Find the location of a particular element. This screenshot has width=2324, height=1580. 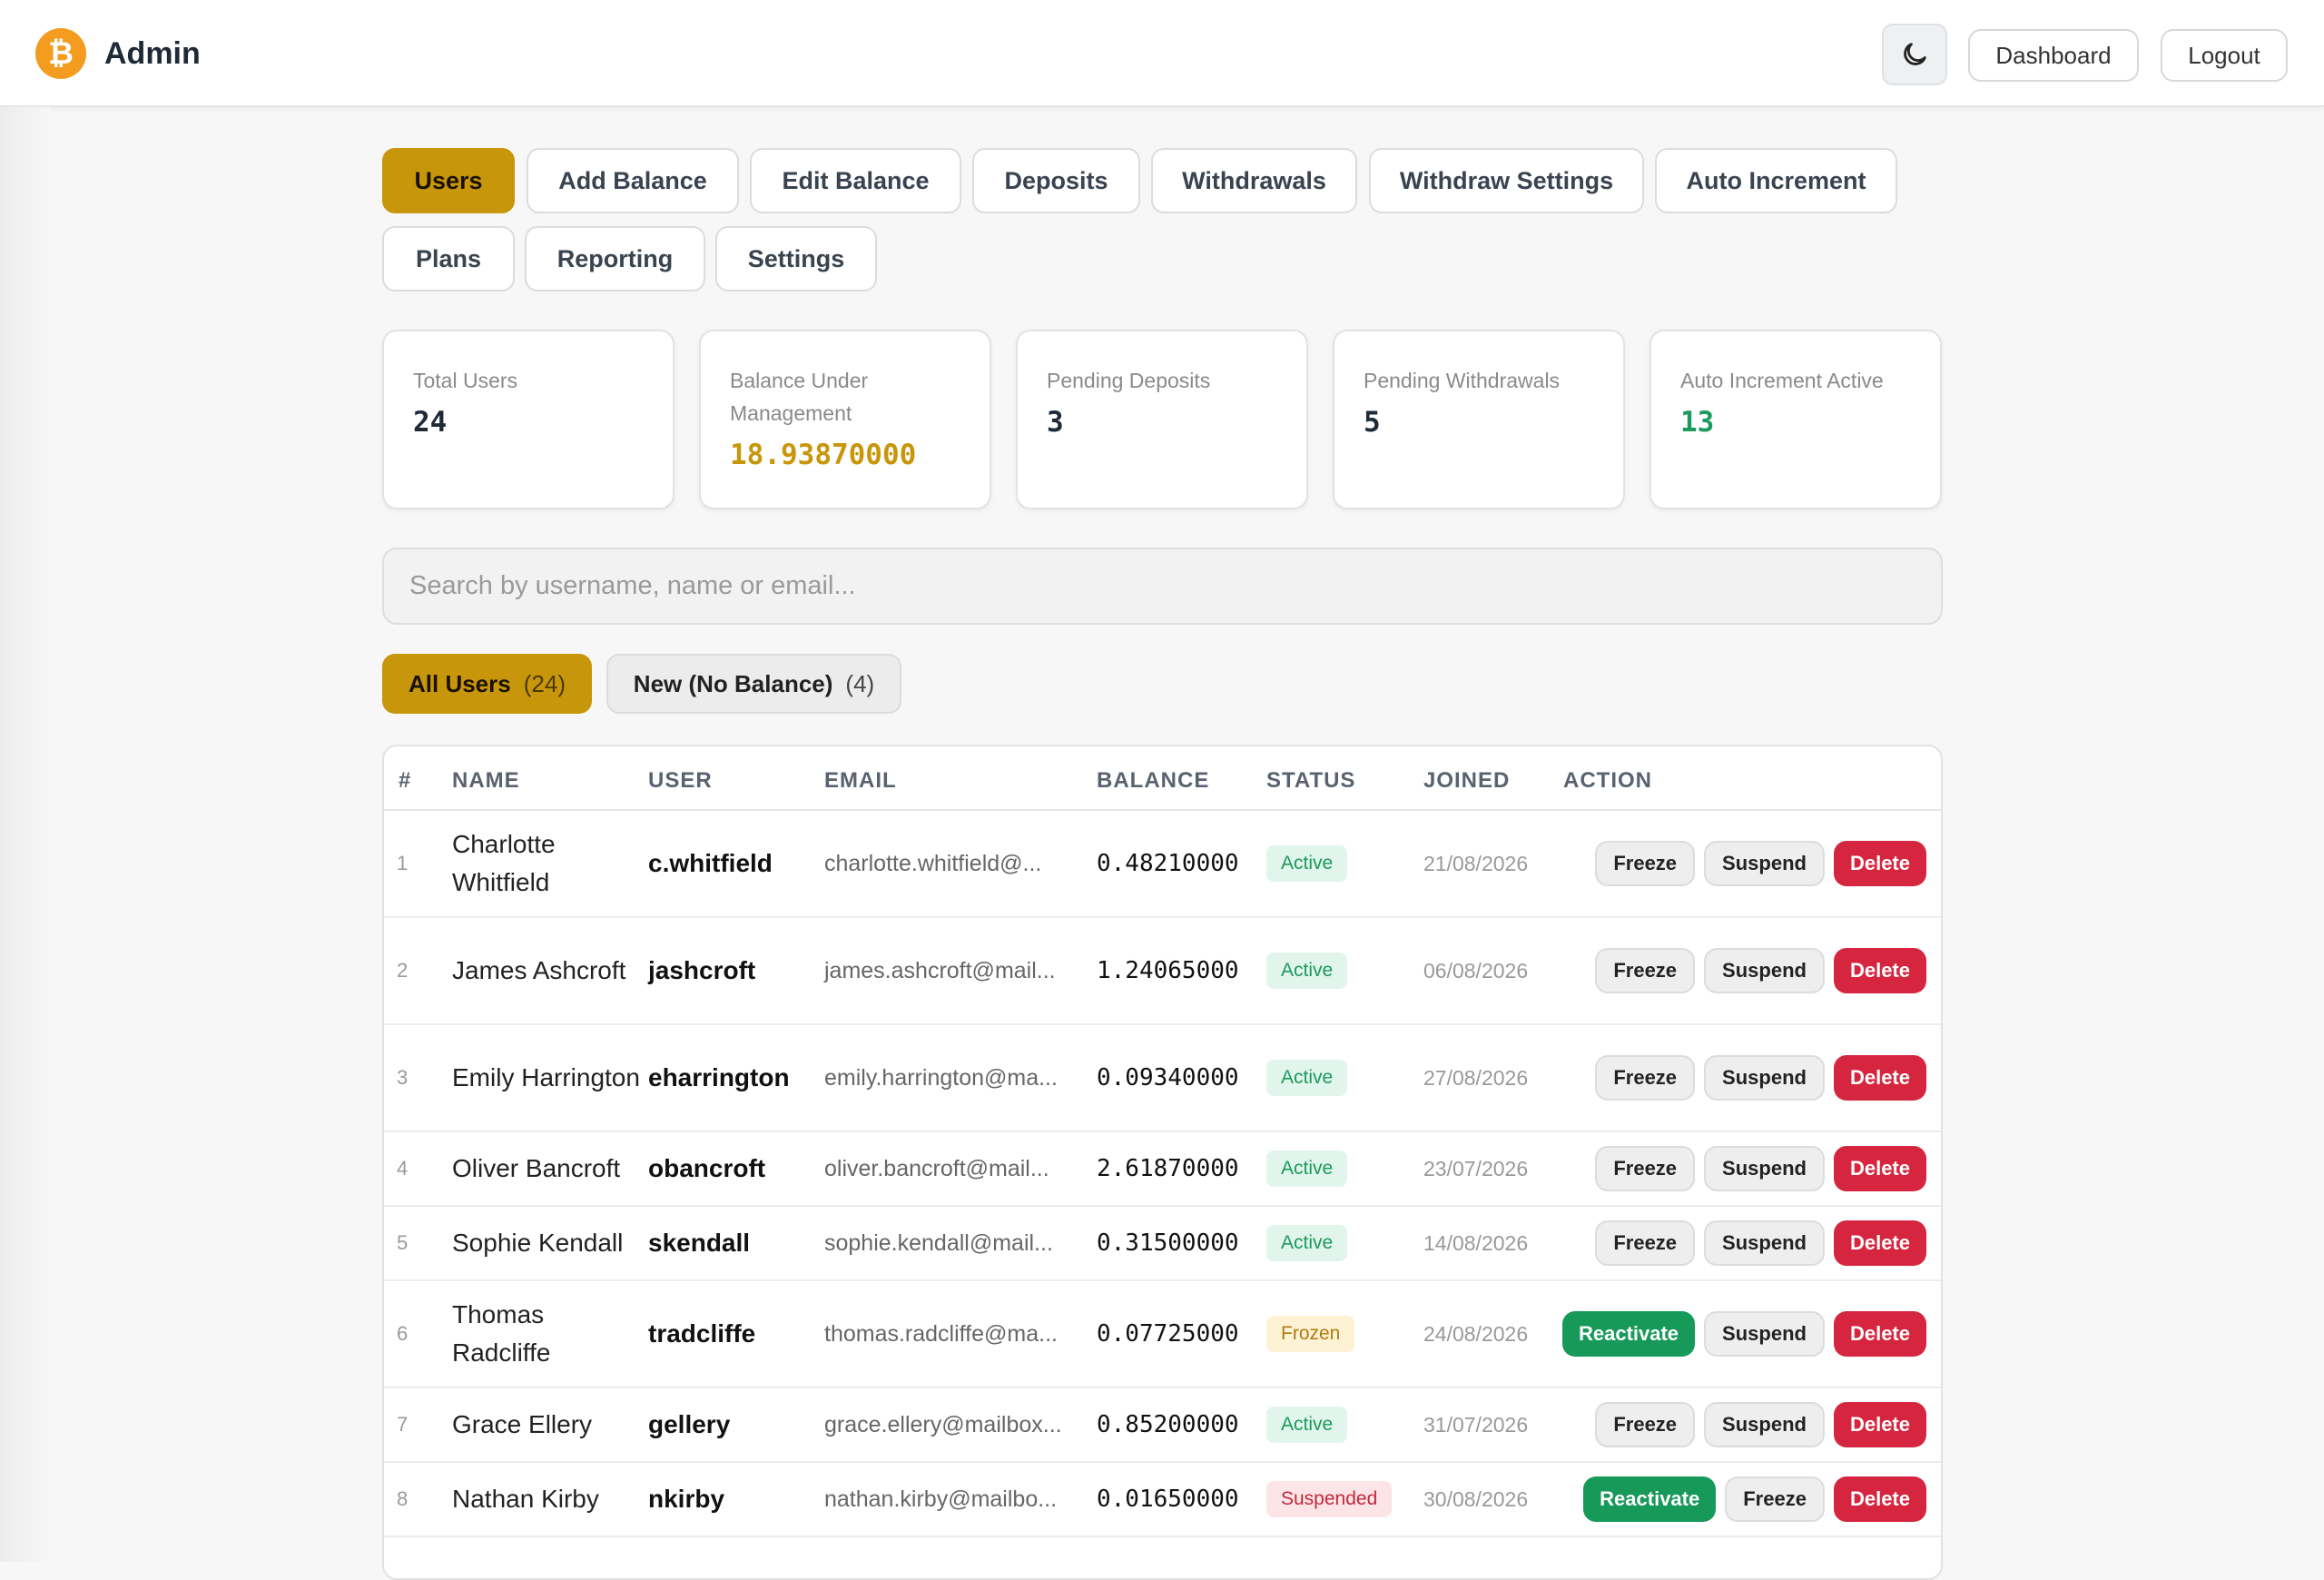

stat-label: Total Users is located at coordinates (465, 381).